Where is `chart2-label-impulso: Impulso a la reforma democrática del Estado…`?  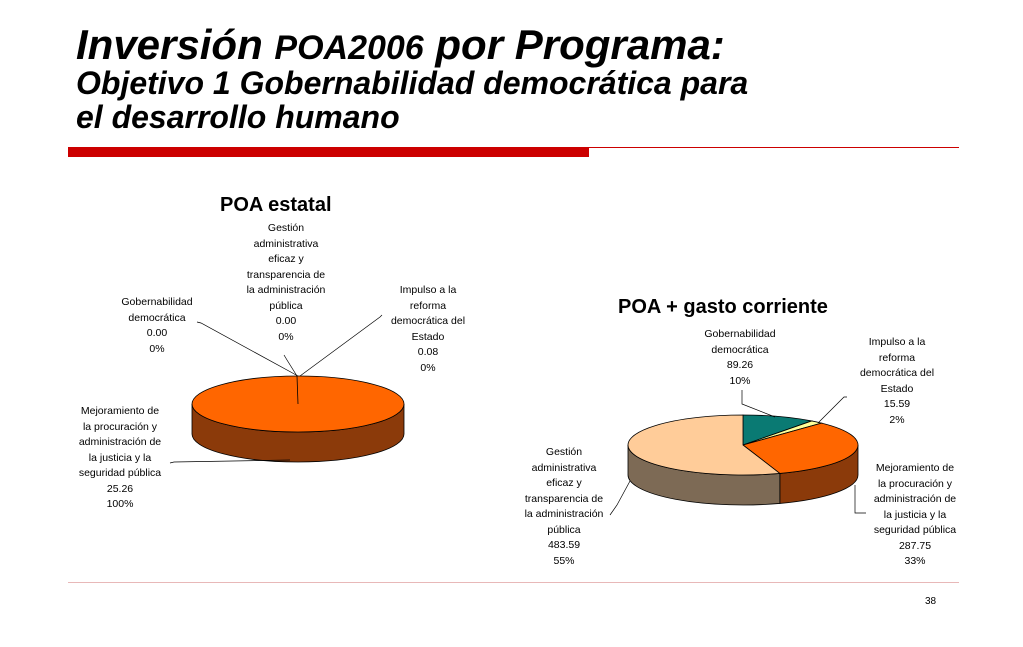 chart2-label-impulso: Impulso a la reforma democrática del Estado… is located at coordinates (897, 381).